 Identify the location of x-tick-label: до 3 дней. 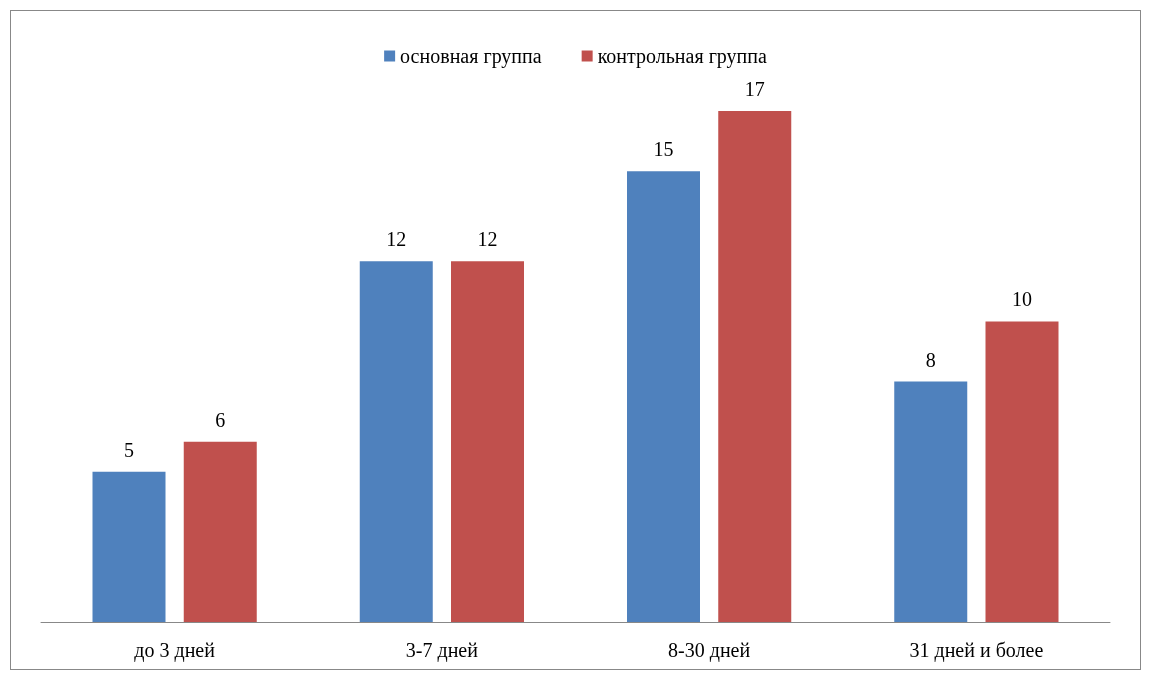
(175, 650).